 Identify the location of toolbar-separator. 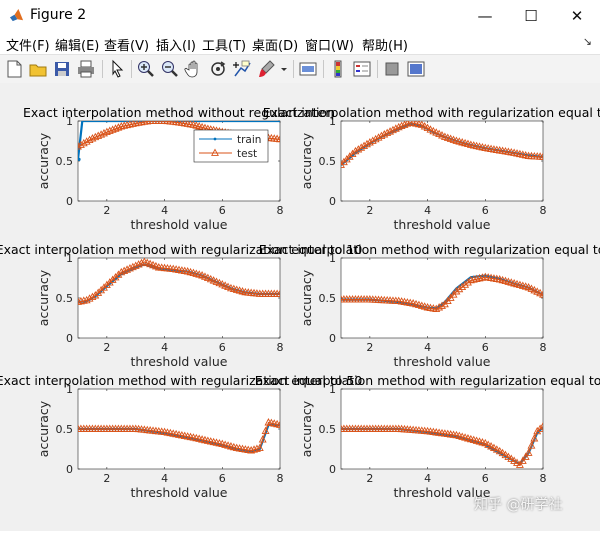
(102, 69).